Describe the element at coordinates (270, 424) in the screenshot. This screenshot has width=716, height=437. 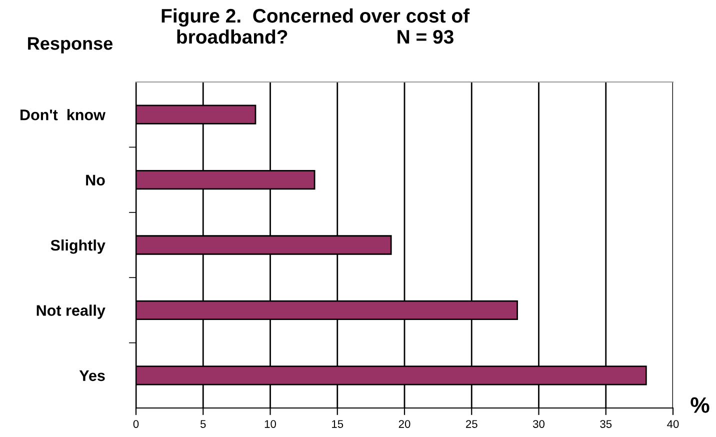
I see `x-tick-label: 10` at that location.